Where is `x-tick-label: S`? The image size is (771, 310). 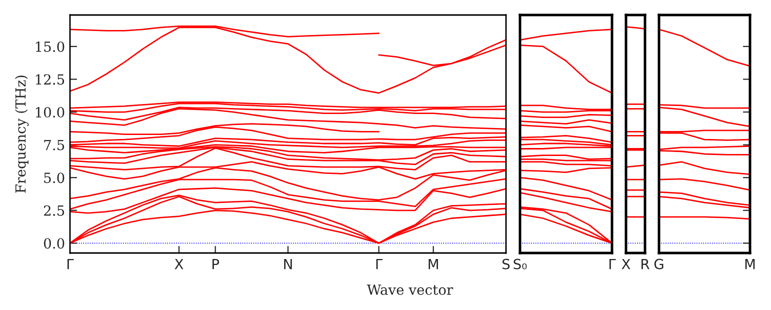
x-tick-label: S is located at coordinates (506, 264).